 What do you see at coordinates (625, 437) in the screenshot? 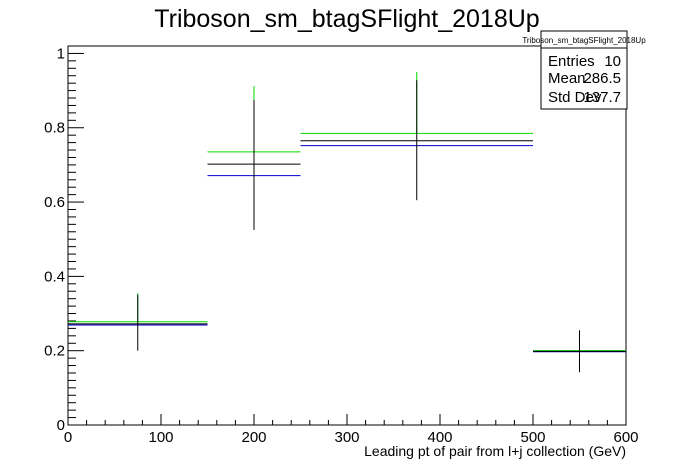
I see `x-tick-label: 600` at bounding box center [625, 437].